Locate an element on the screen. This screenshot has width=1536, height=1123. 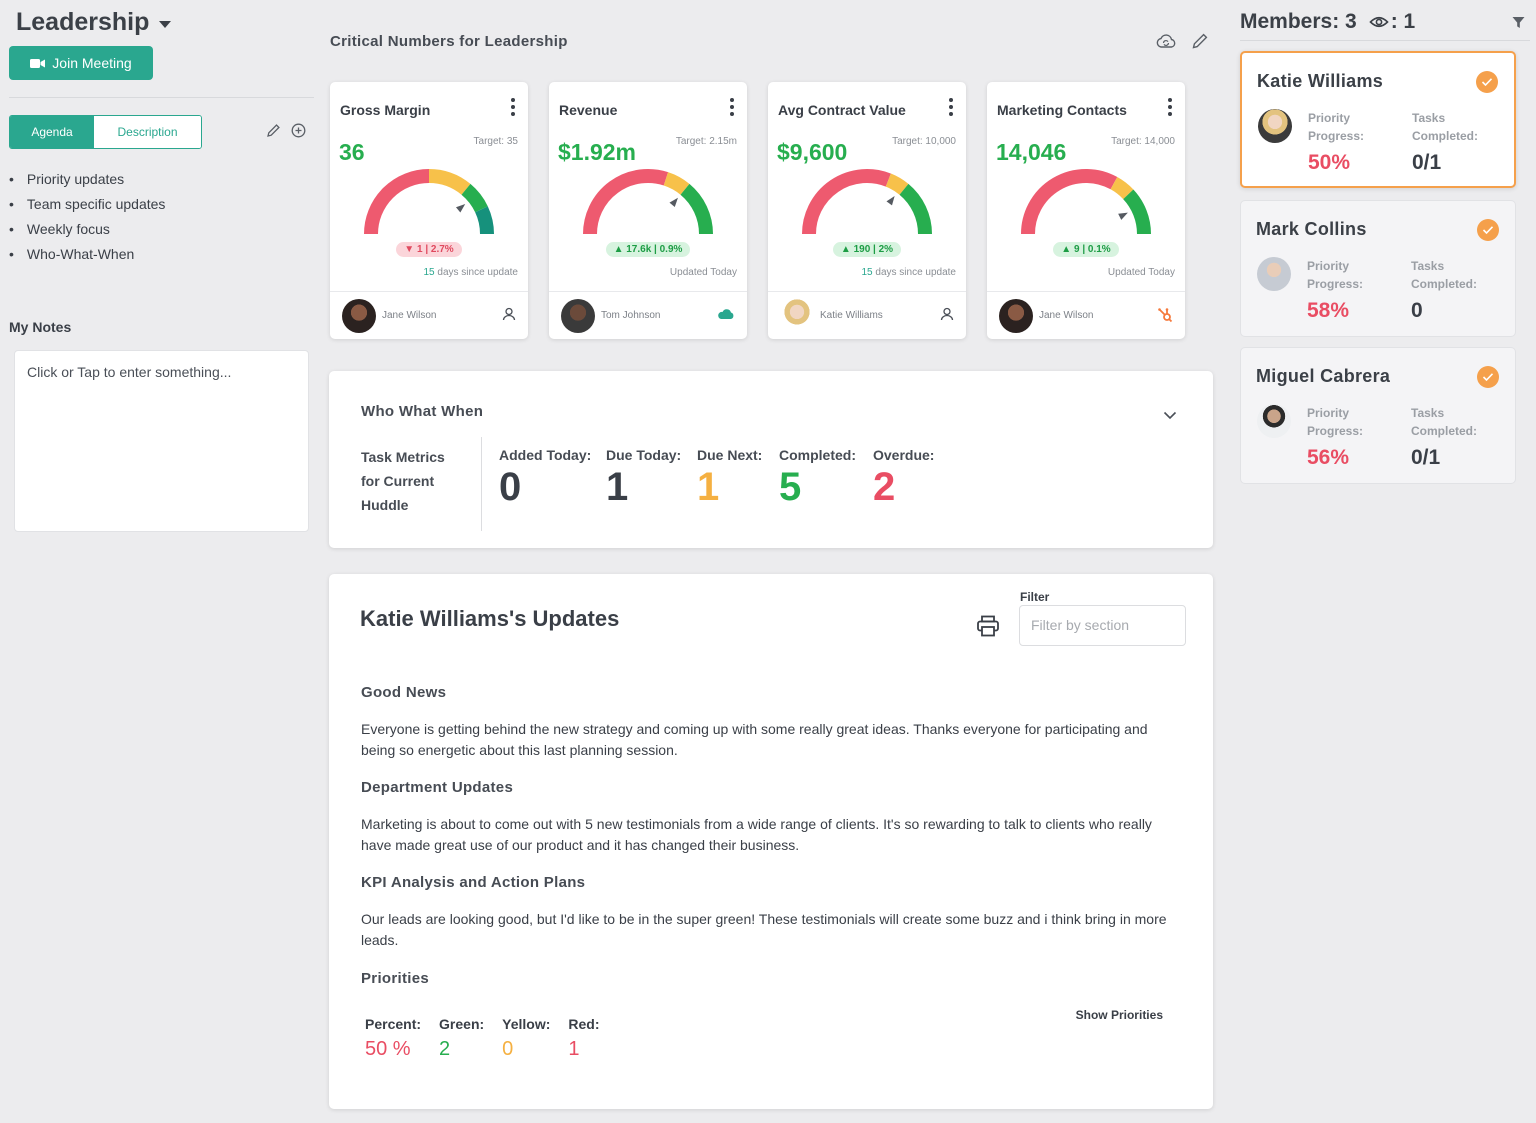
kpi-updated: 15 days since update is located at coordinates (470, 272).